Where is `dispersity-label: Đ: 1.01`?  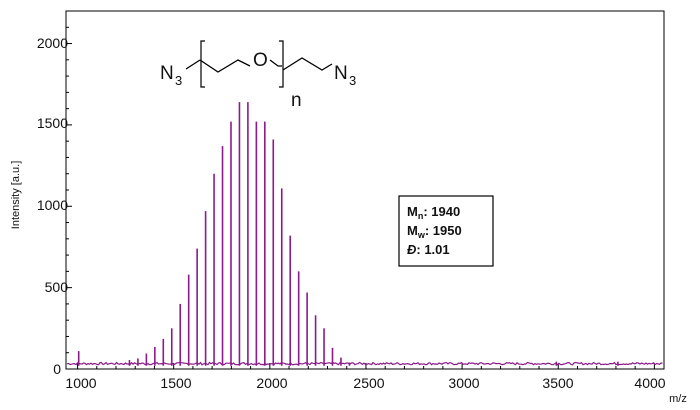 dispersity-label: Đ: 1.01 is located at coordinates (428, 249).